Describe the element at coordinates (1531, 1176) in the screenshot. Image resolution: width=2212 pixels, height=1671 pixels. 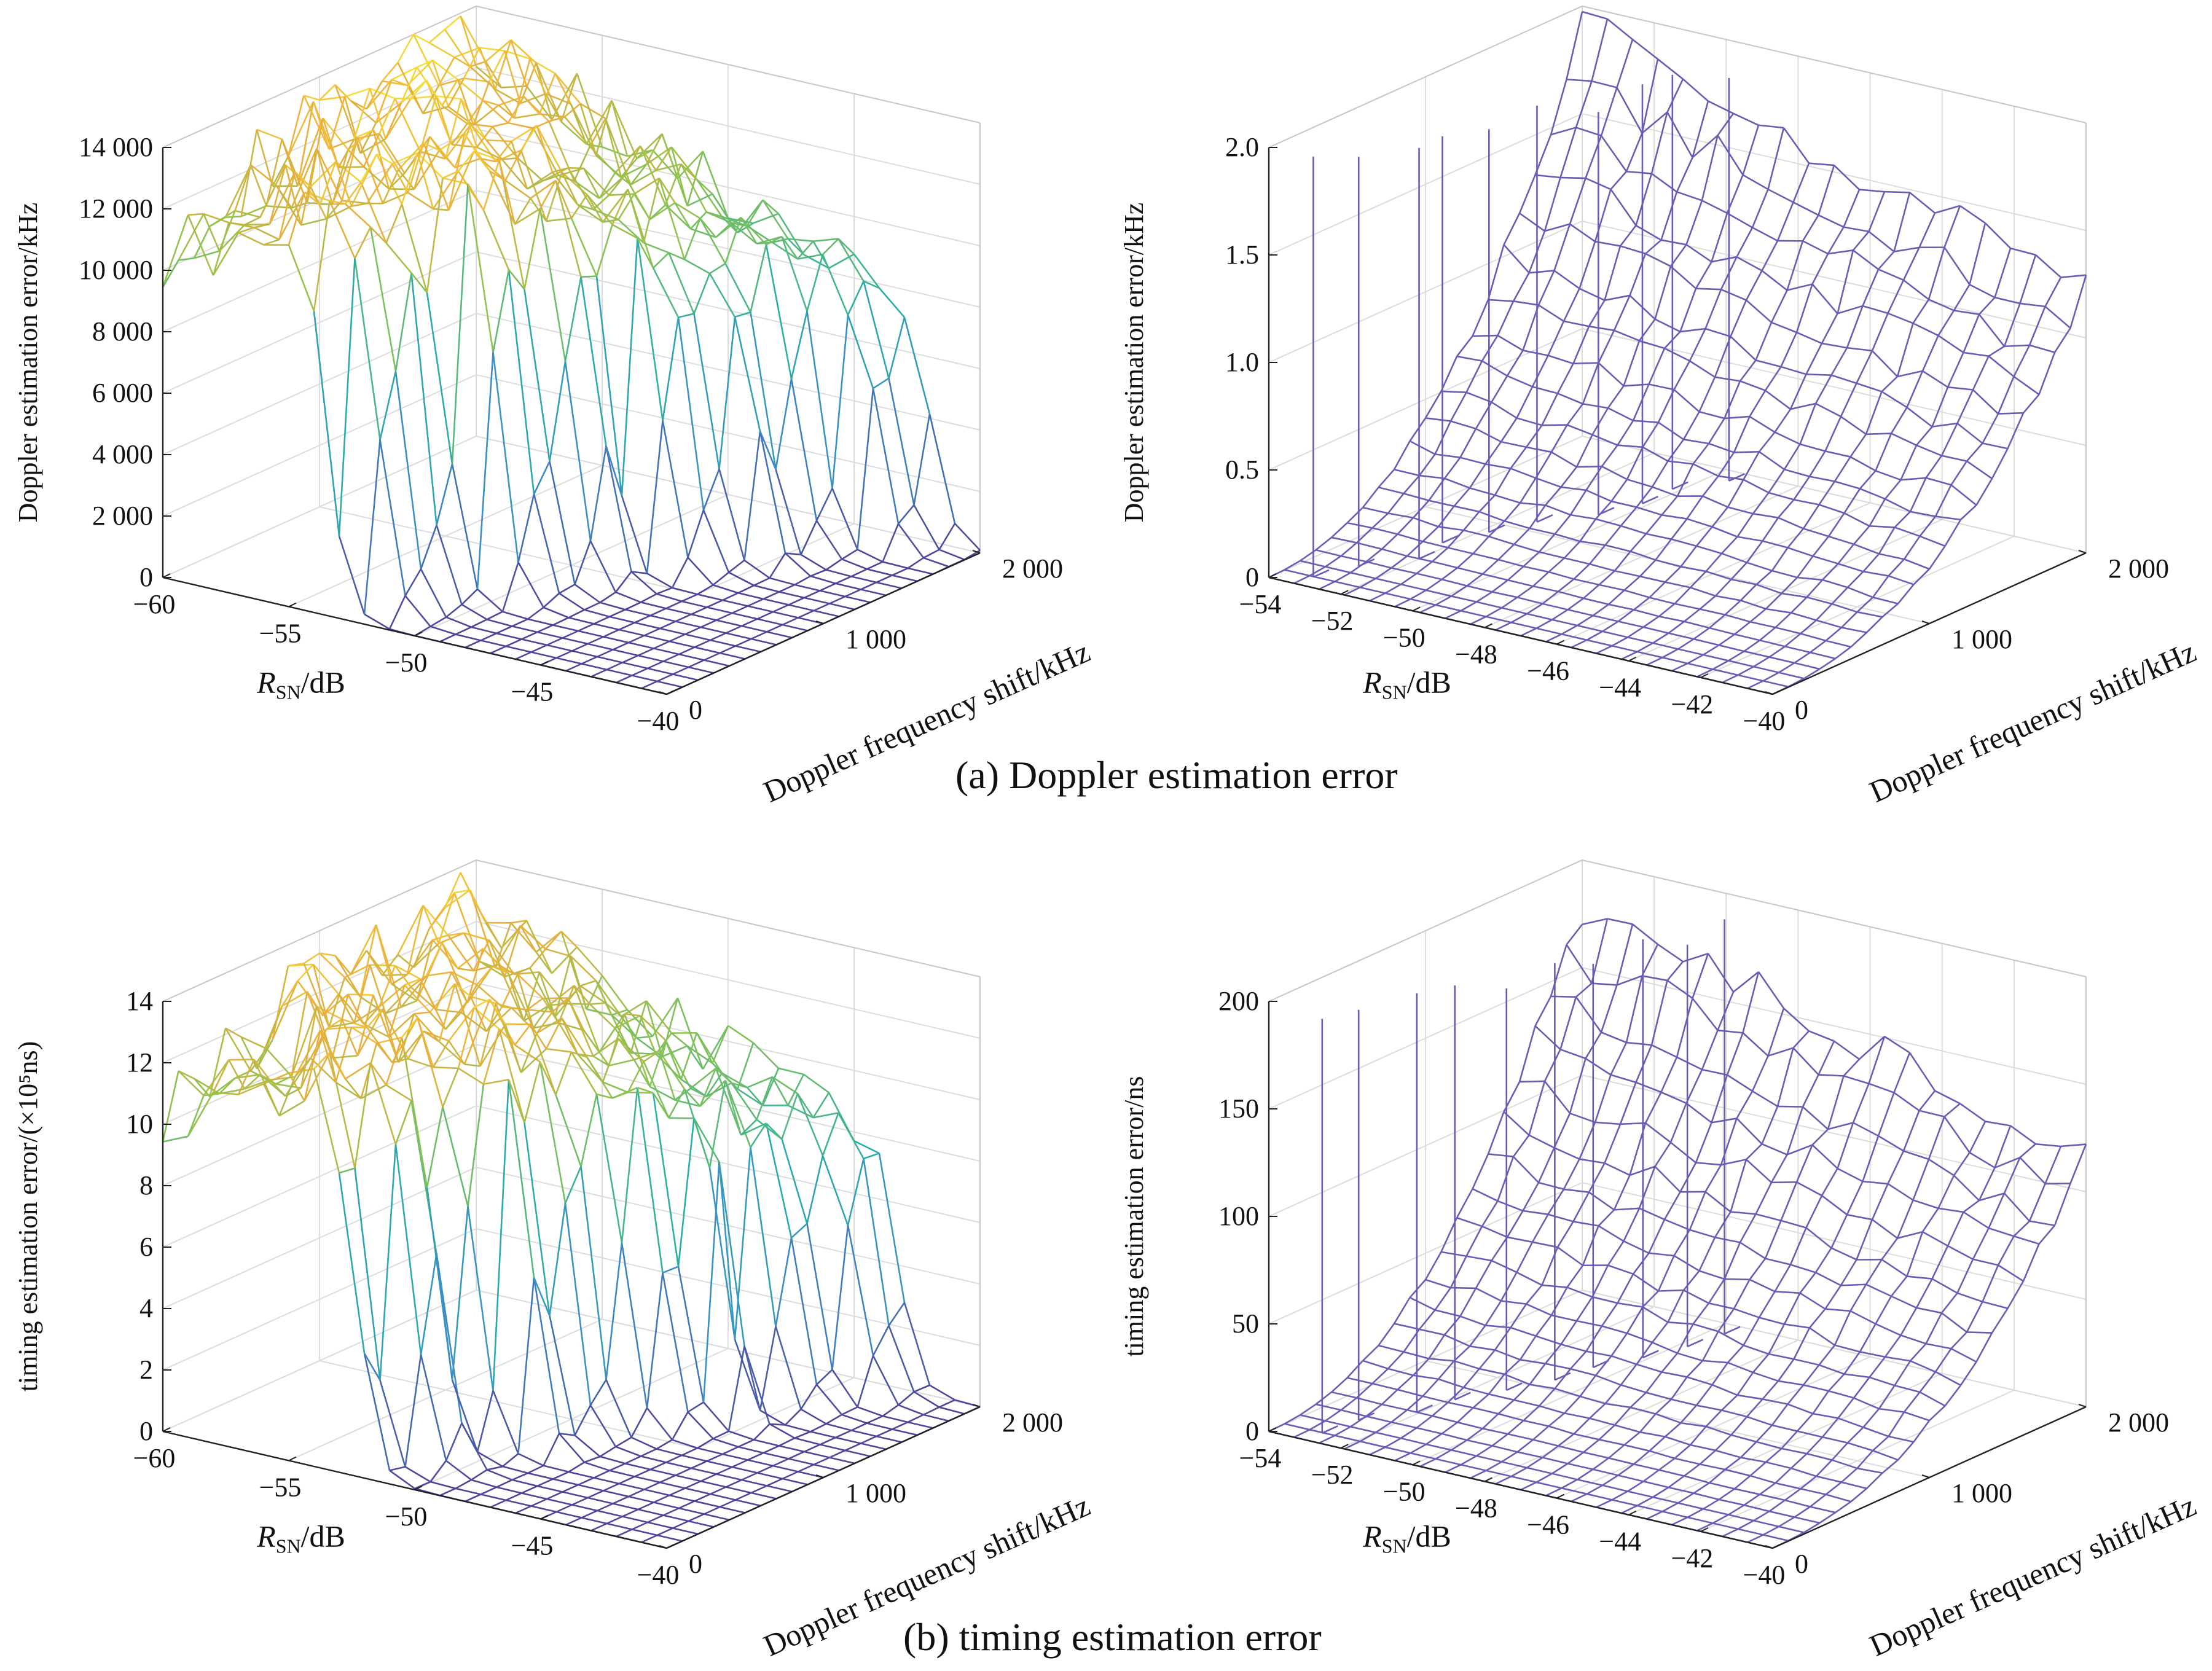
I see `clipped-spikes` at that location.